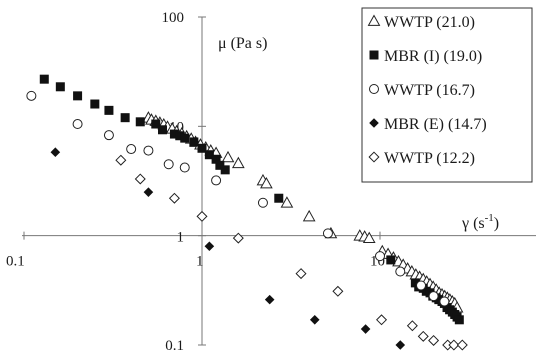  I want to click on legend-label: WWTP (12.2), so click(429, 158).